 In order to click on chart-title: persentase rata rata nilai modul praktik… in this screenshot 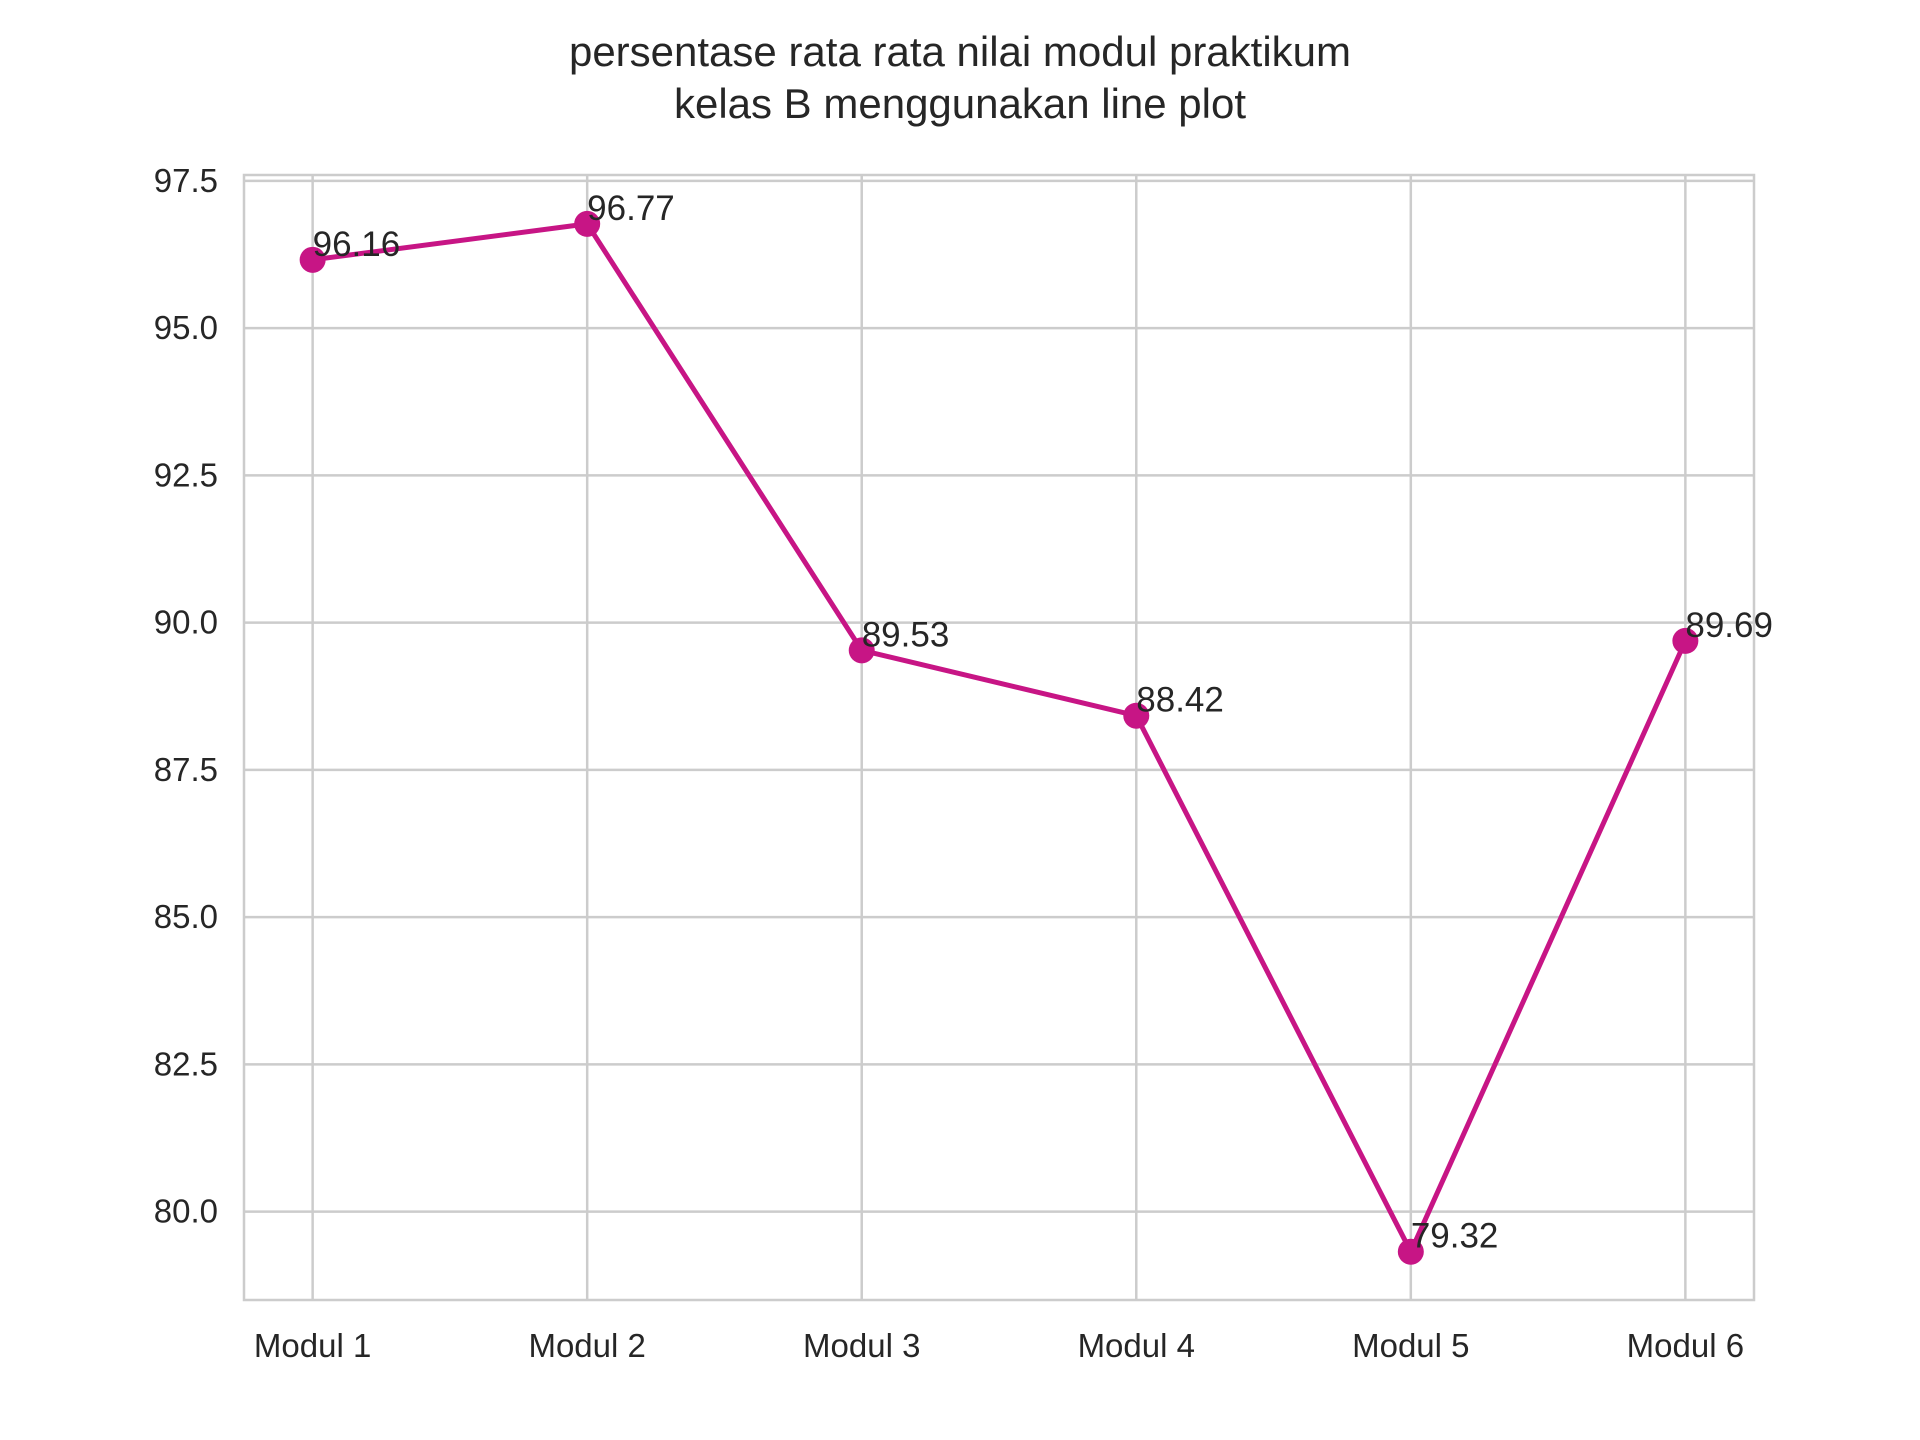, I will do `click(960, 77)`.